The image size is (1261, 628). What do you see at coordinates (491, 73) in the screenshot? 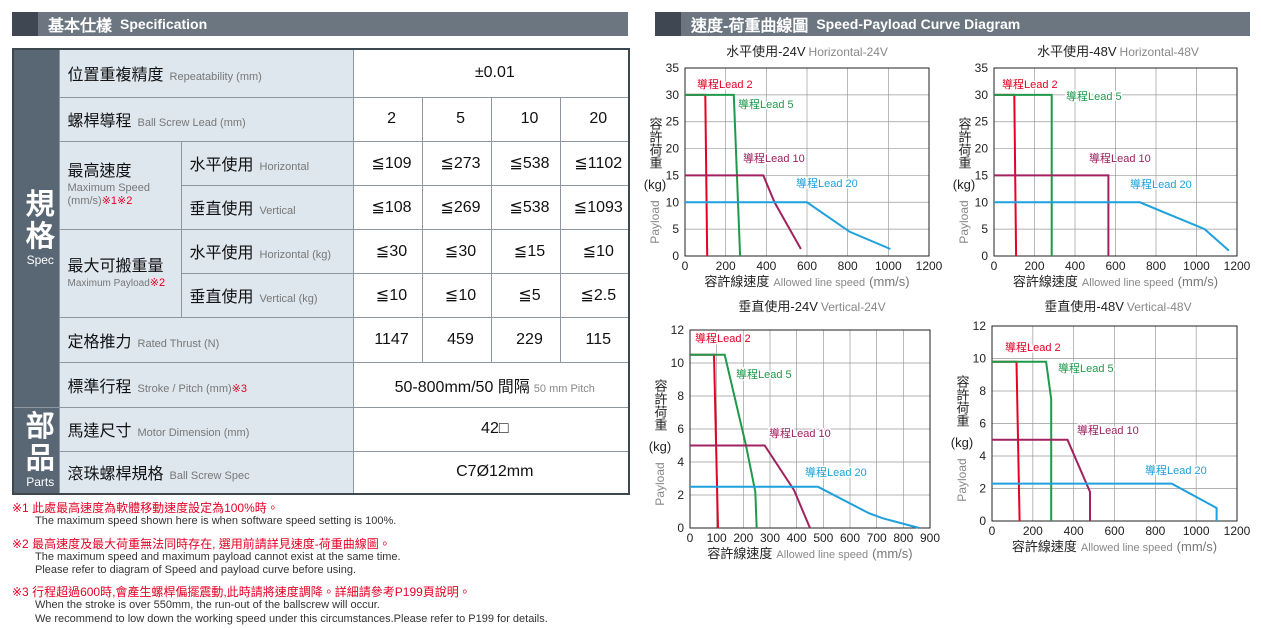
I see `val: ±0.01` at bounding box center [491, 73].